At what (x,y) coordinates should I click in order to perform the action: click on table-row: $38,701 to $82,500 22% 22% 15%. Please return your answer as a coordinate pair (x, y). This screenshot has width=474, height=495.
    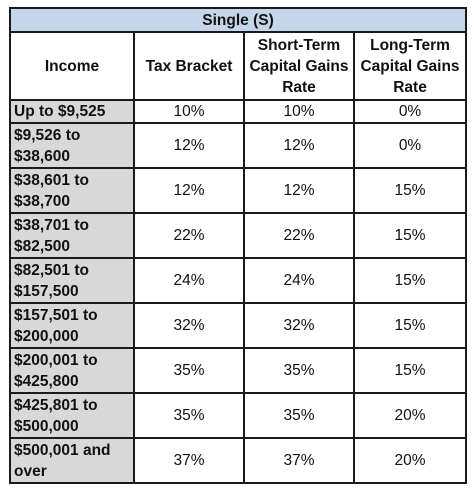
    Looking at the image, I should click on (238, 235).